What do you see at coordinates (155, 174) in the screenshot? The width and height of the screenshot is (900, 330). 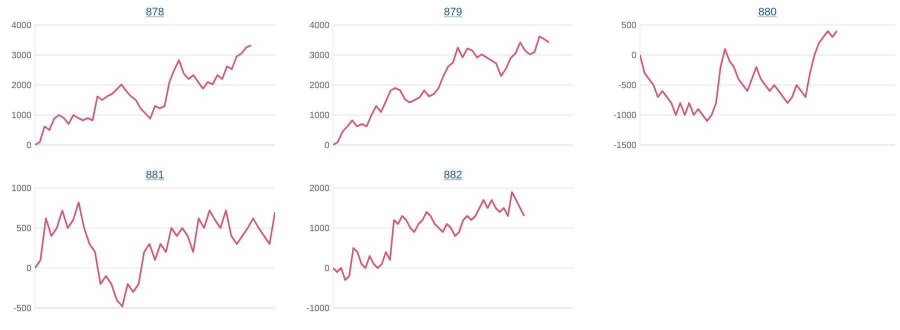 I see `chart-title: 881` at bounding box center [155, 174].